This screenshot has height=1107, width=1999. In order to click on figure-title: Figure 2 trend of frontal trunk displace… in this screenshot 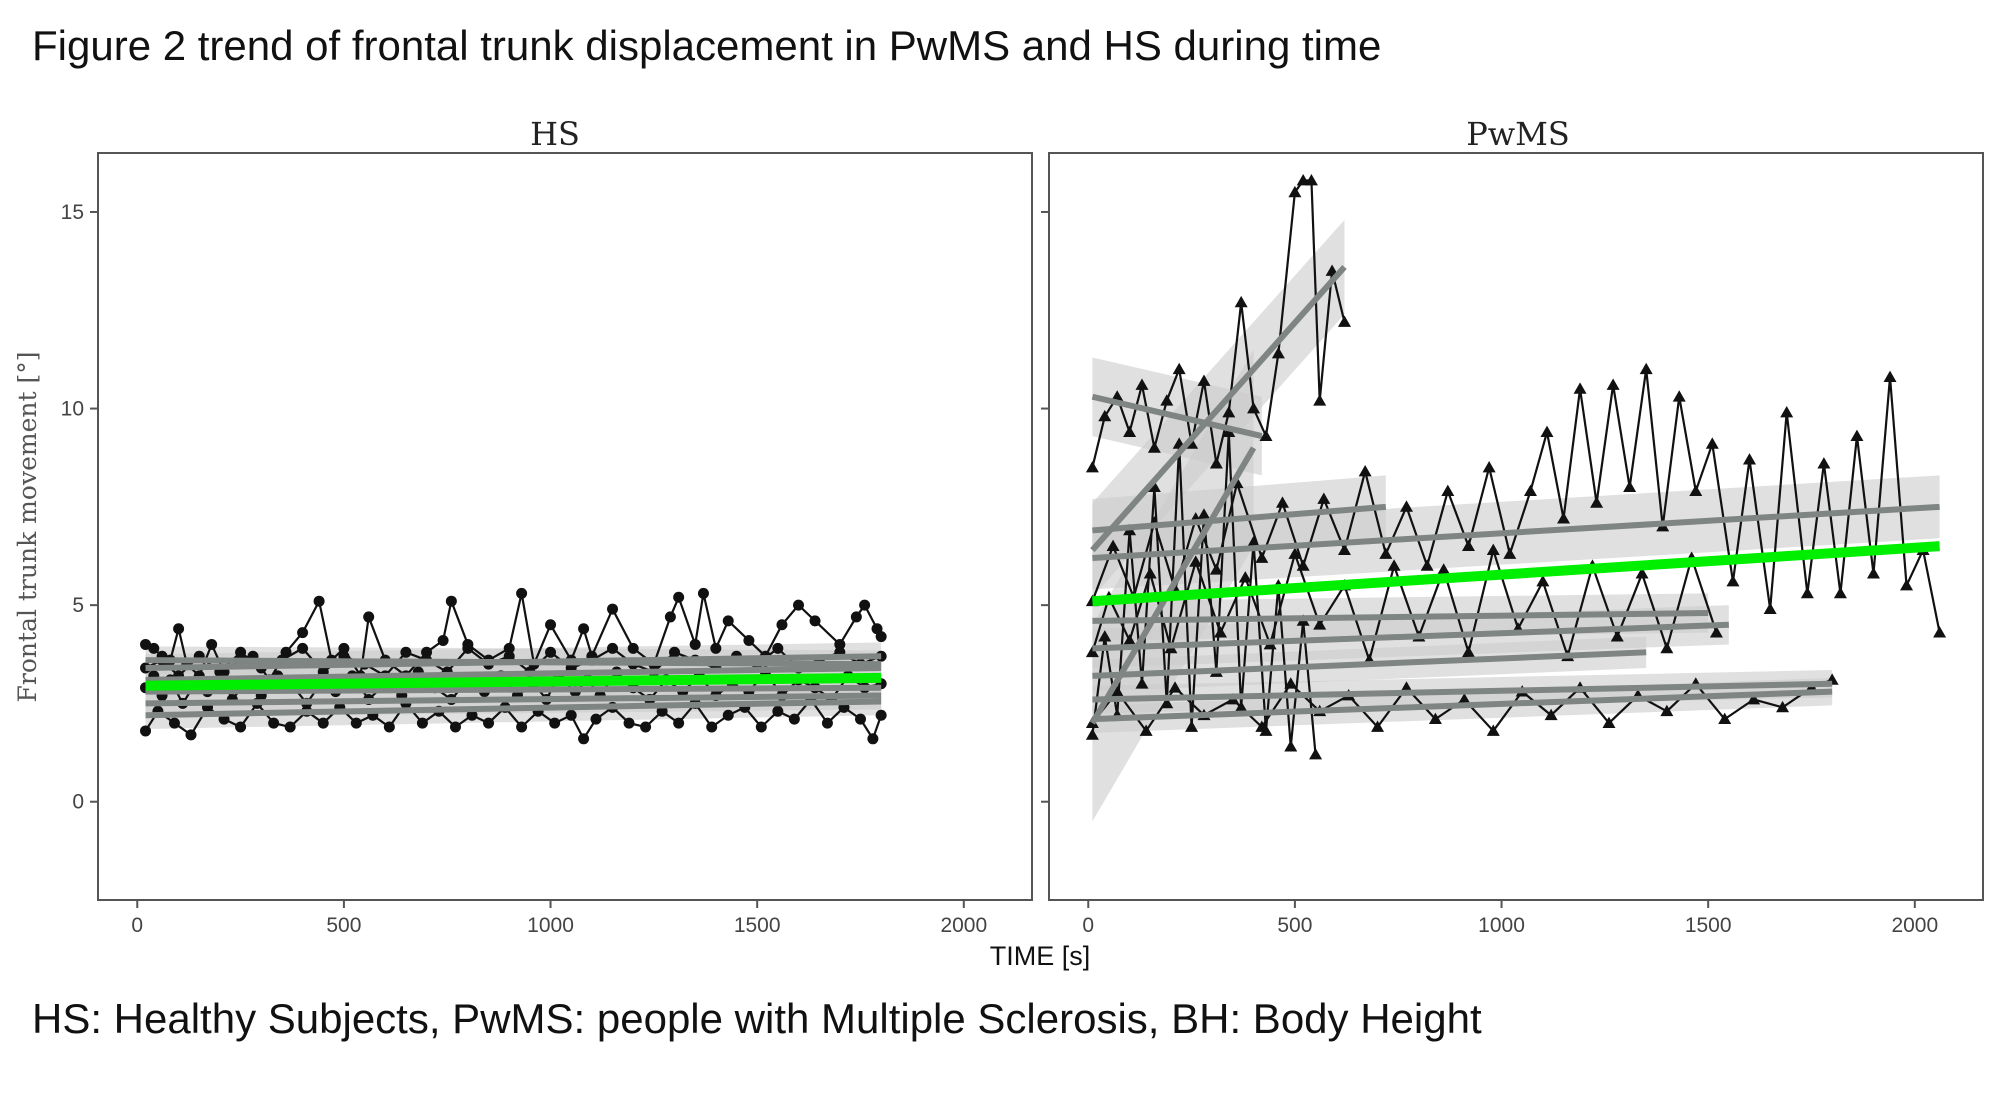, I will do `click(707, 45)`.